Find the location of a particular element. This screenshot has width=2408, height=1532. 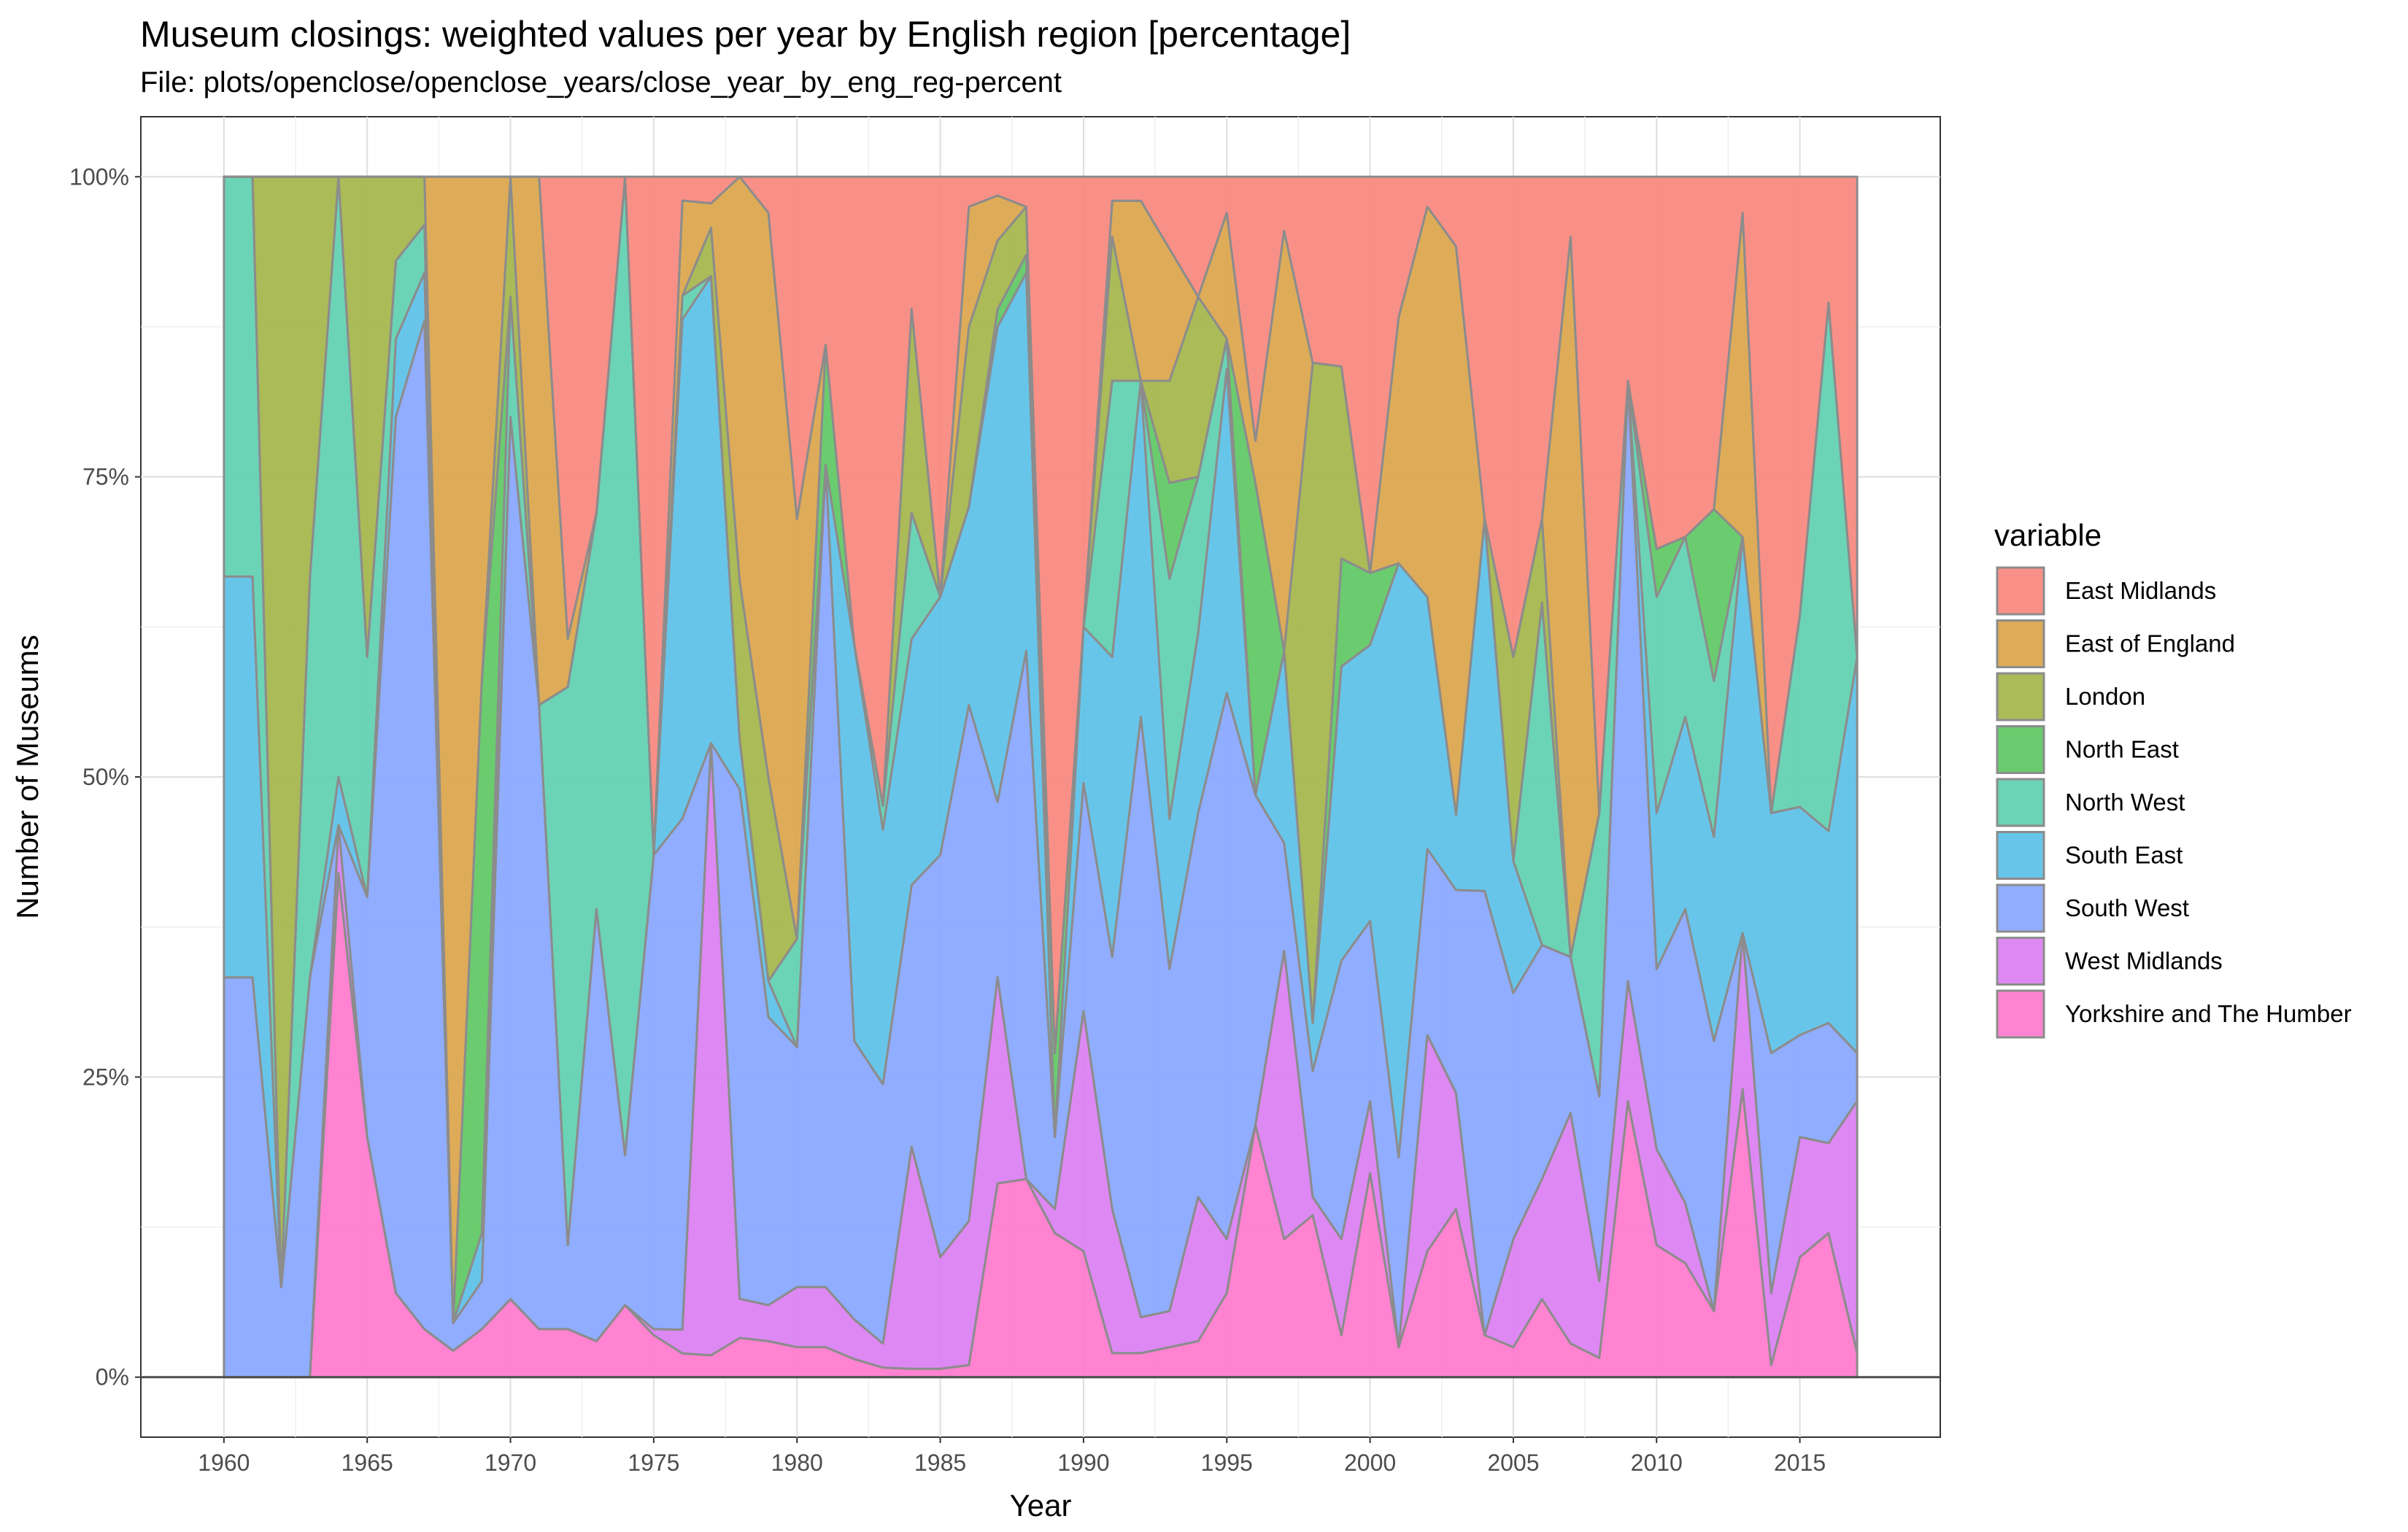

y-axis-ticks: 0% 25% 50% 75% 100% is located at coordinates (105, 777).